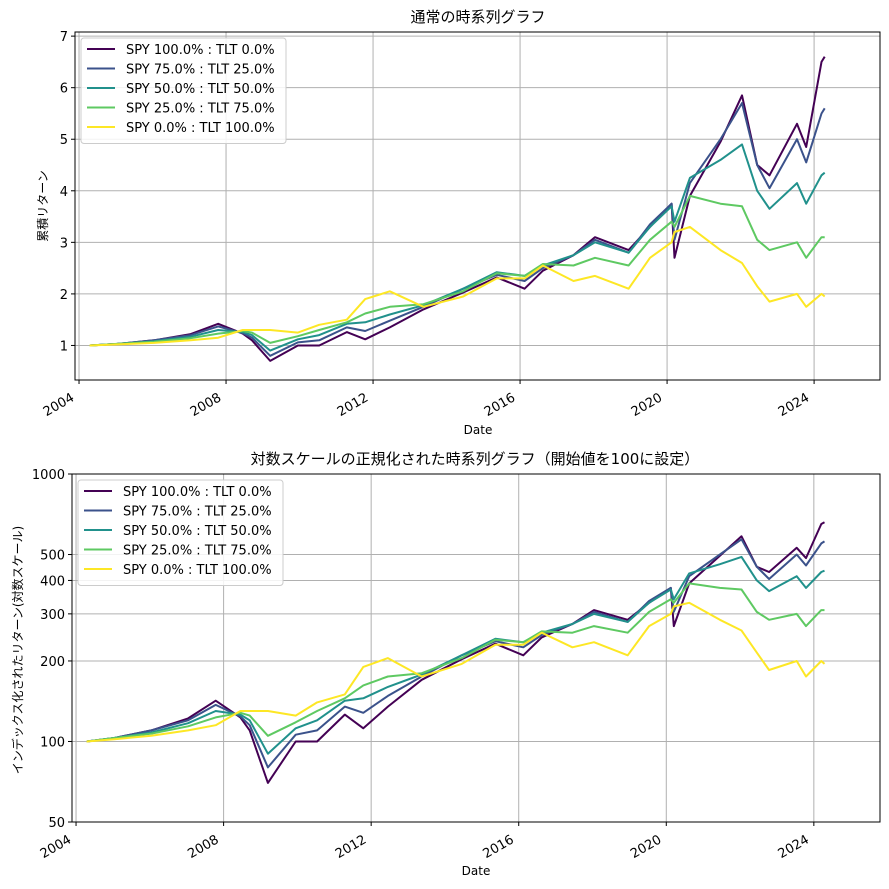 The image size is (889, 889). What do you see at coordinates (52, 742) in the screenshot?
I see `y-tick-label: 100` at bounding box center [52, 742].